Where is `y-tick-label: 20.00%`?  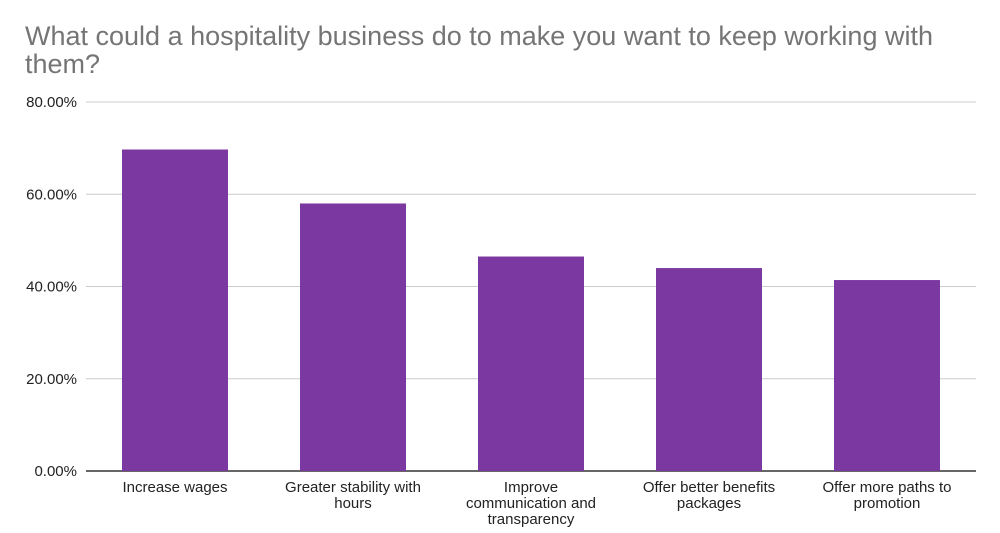
y-tick-label: 20.00% is located at coordinates (51, 379).